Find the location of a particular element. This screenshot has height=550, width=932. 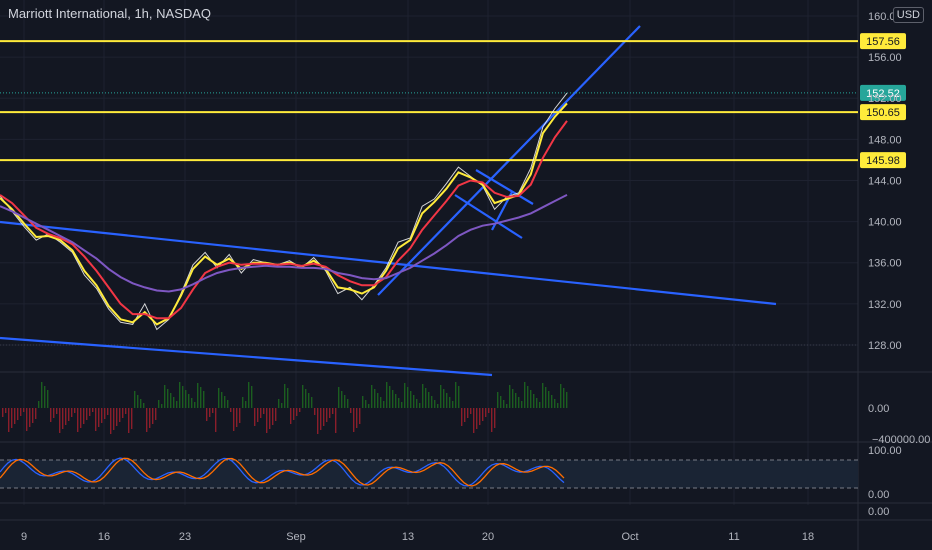

time-tick: 20 is located at coordinates (488, 537).